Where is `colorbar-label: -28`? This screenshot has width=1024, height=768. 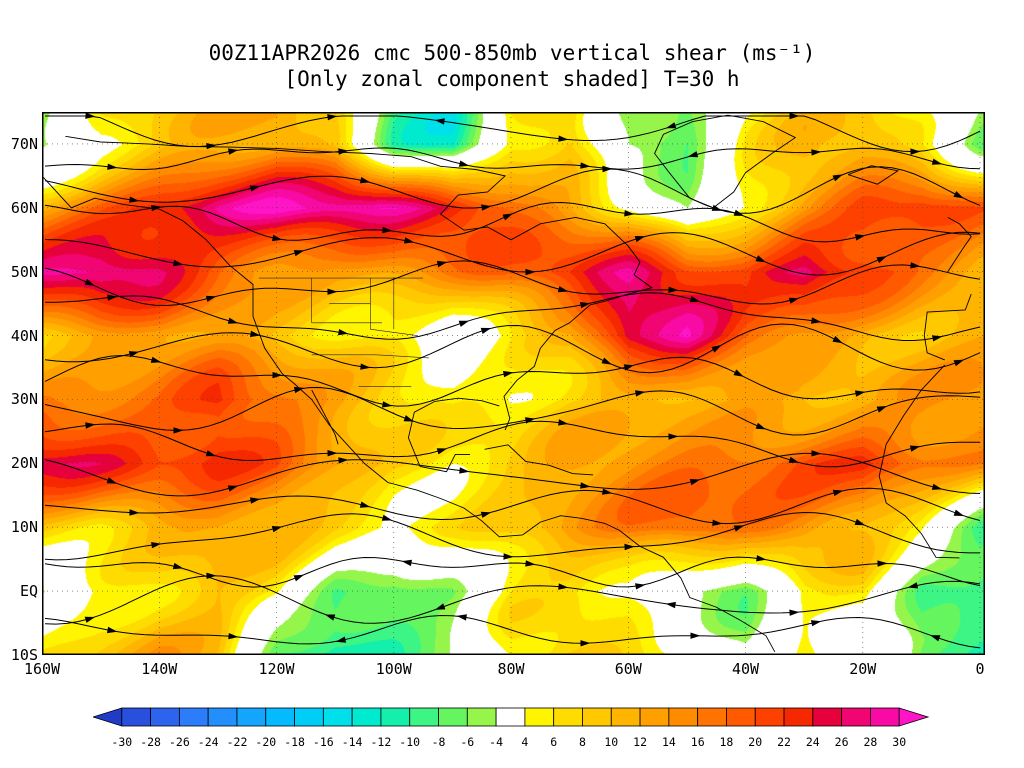 colorbar-label: -28 is located at coordinates (150, 742).